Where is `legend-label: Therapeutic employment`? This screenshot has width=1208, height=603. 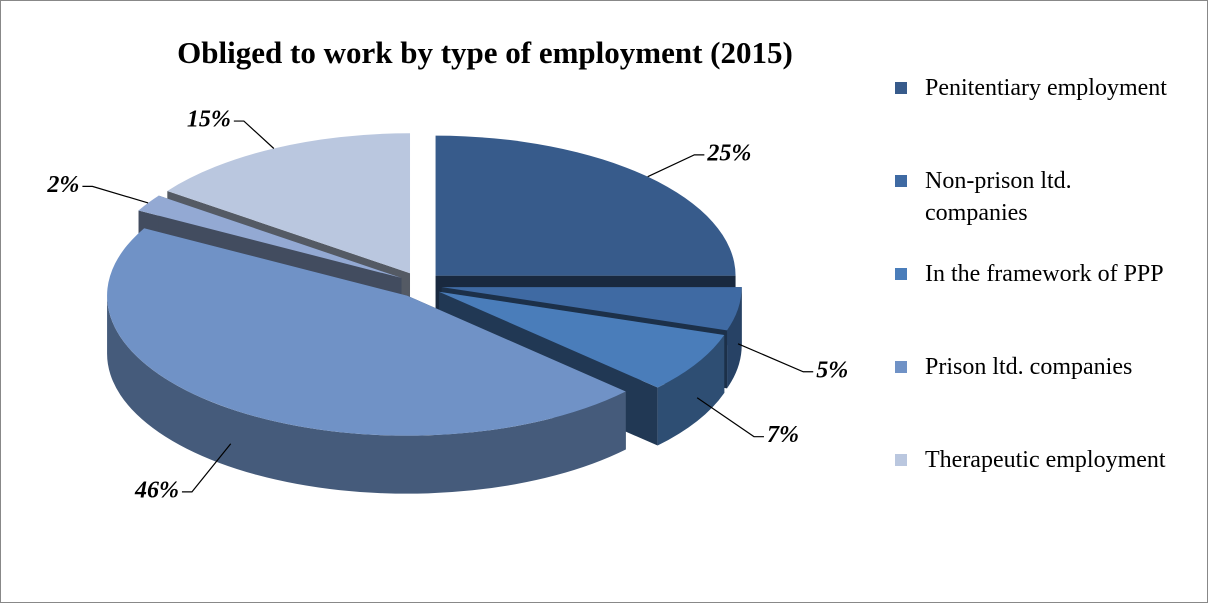
legend-label: Therapeutic employment is located at coordinates (1045, 460).